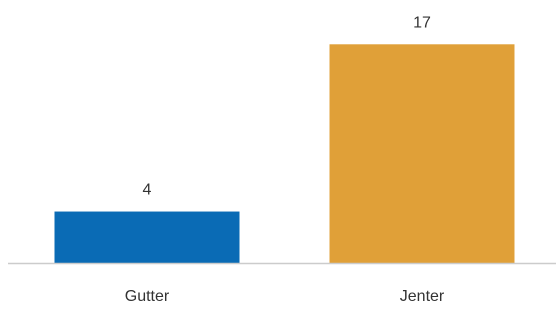 This screenshot has width=556, height=327. I want to click on category-label-jenter: Jenter, so click(422, 296).